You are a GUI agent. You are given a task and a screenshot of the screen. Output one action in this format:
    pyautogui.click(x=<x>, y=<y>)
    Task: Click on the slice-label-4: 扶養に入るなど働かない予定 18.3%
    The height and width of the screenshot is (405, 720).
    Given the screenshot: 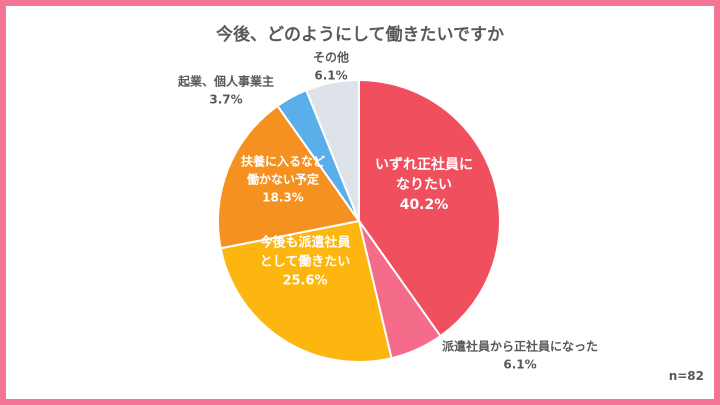 What is the action you would take?
    pyautogui.click(x=283, y=179)
    